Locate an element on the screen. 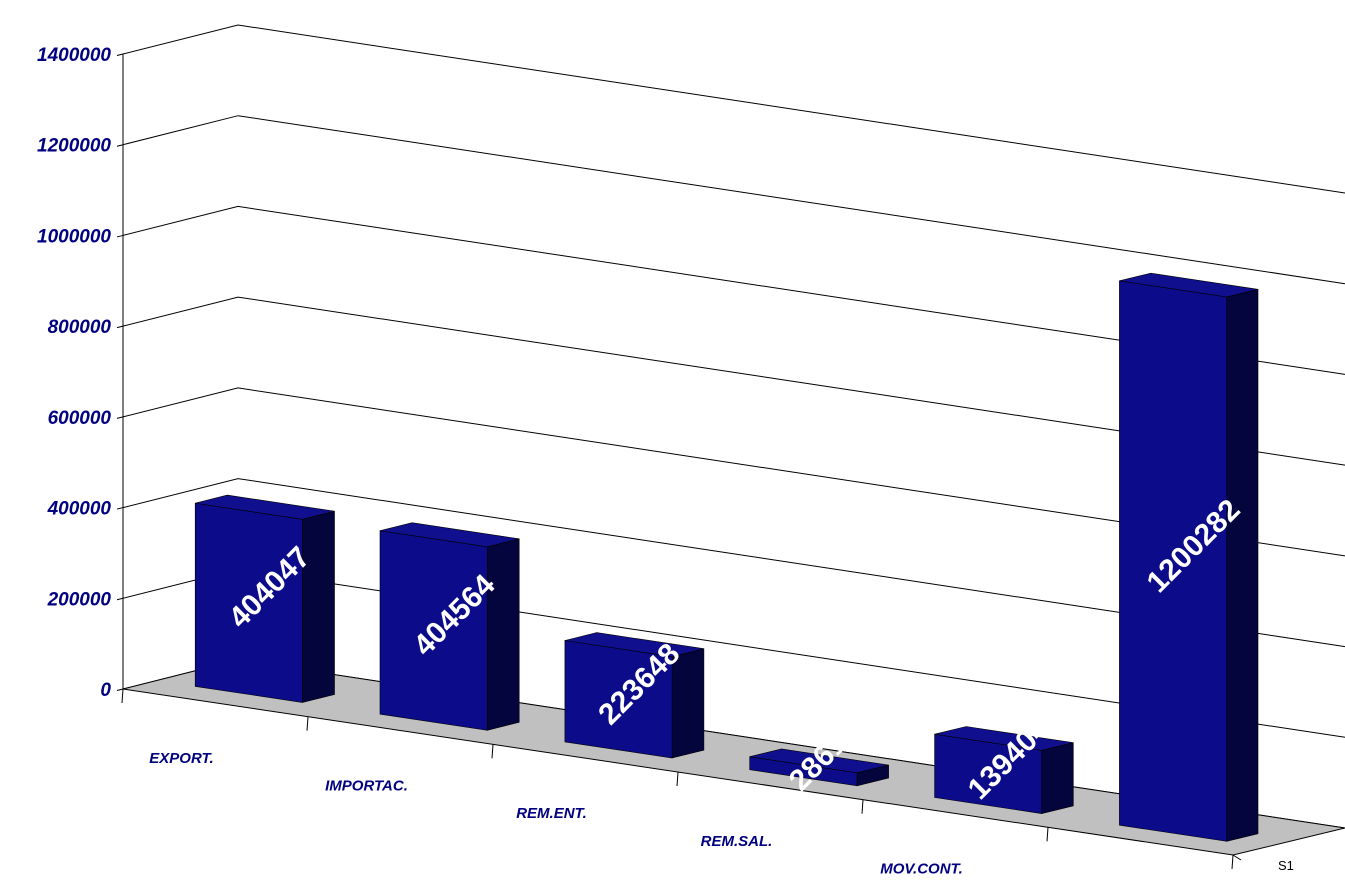 This screenshot has width=1345, height=891. y-tick-label: 1200000 is located at coordinates (74, 146).